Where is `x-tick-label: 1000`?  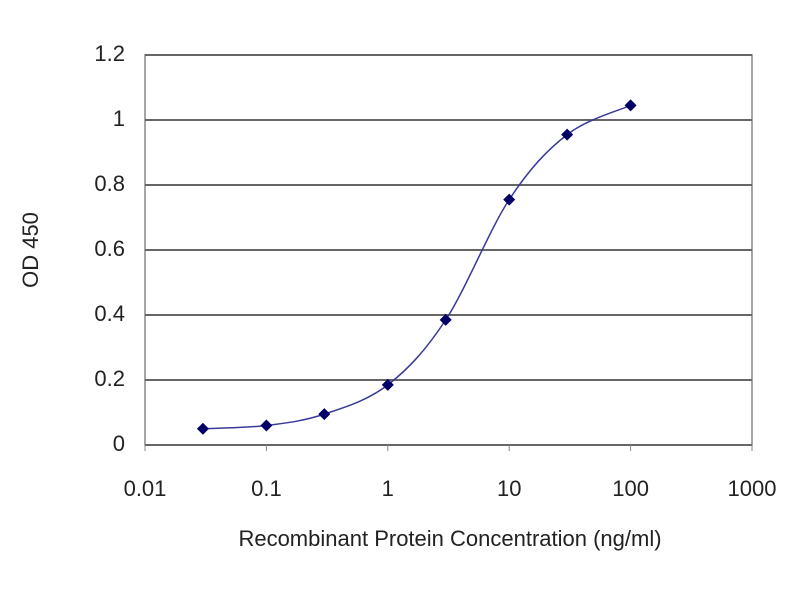 x-tick-label: 1000 is located at coordinates (752, 488).